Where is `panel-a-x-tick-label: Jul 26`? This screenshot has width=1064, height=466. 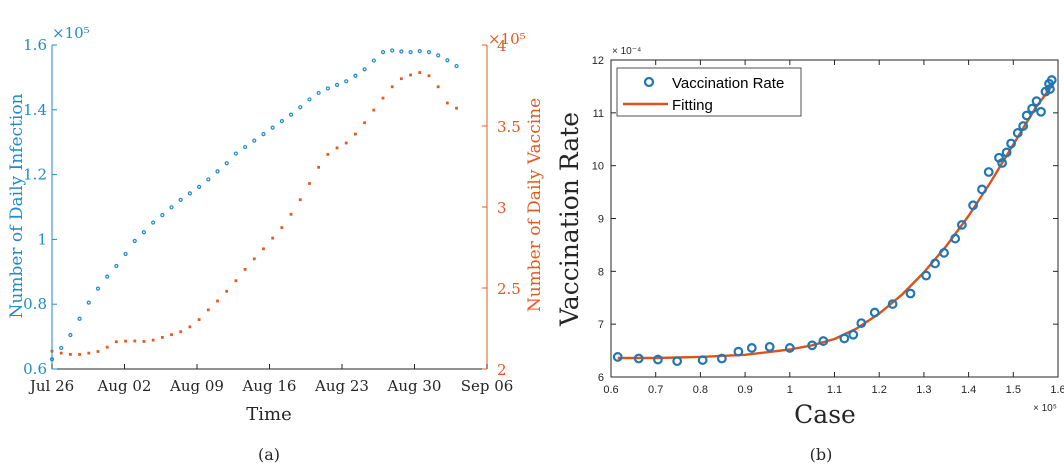 panel-a-x-tick-label: Jul 26 is located at coordinates (51, 386).